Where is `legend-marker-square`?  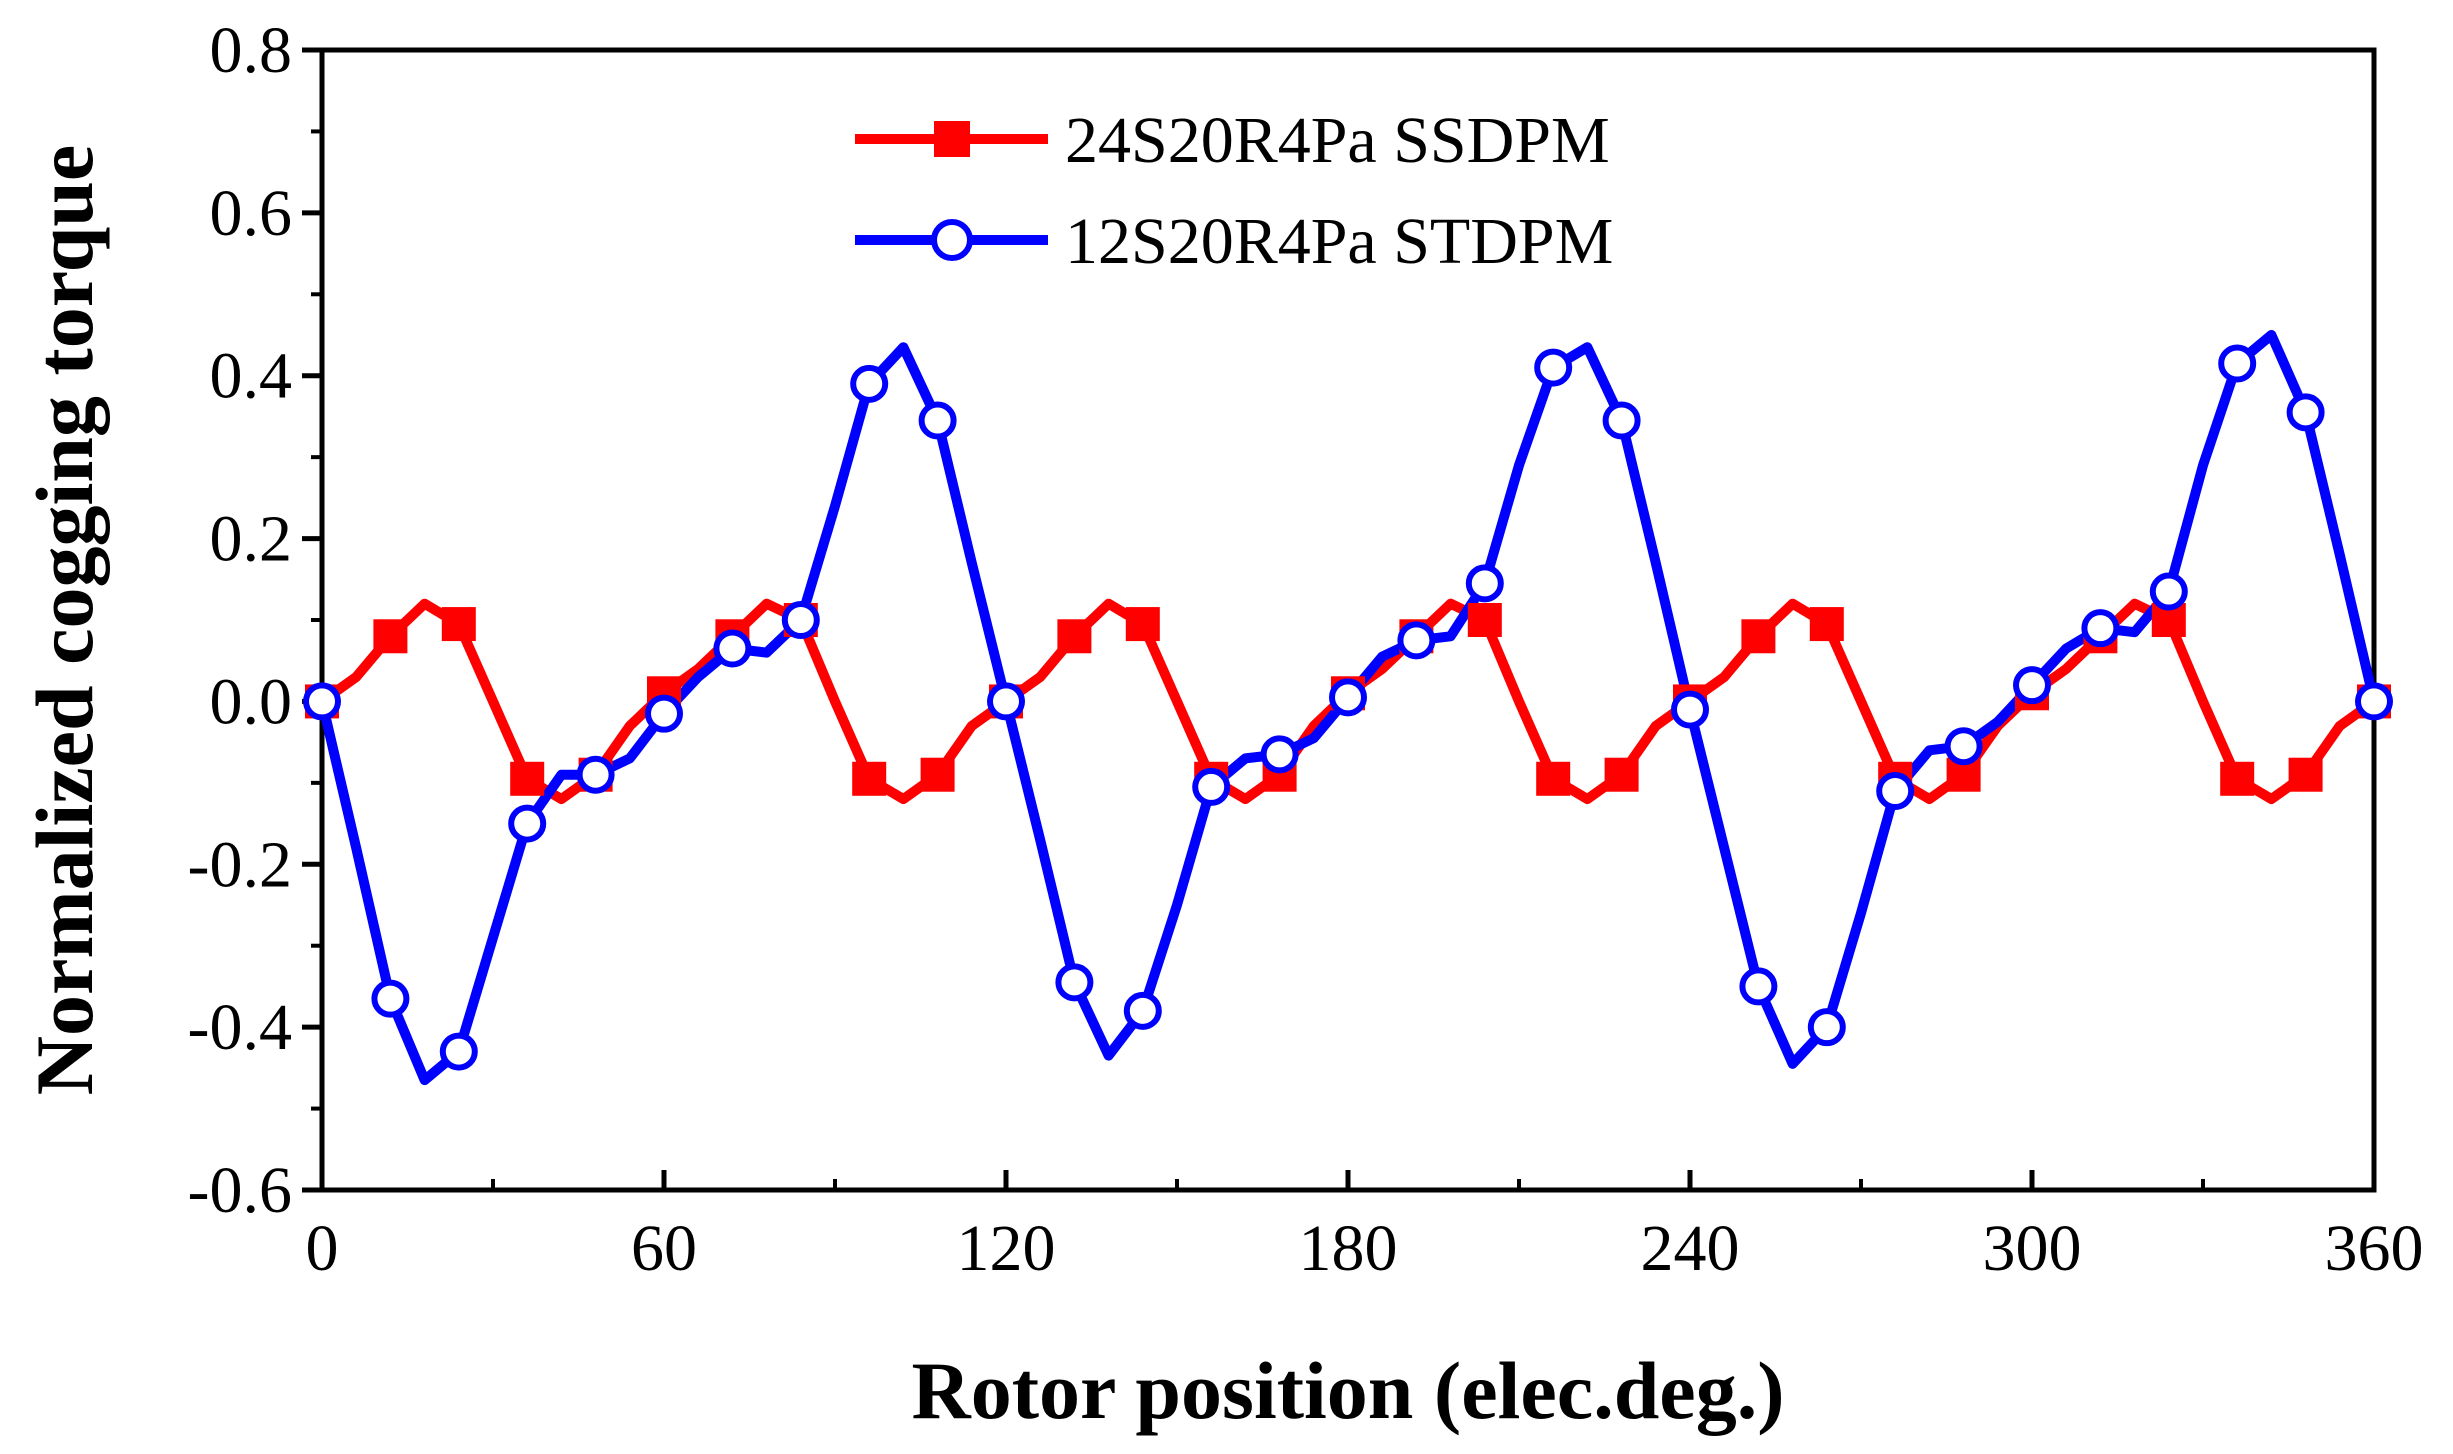 legend-marker-square is located at coordinates (952, 139).